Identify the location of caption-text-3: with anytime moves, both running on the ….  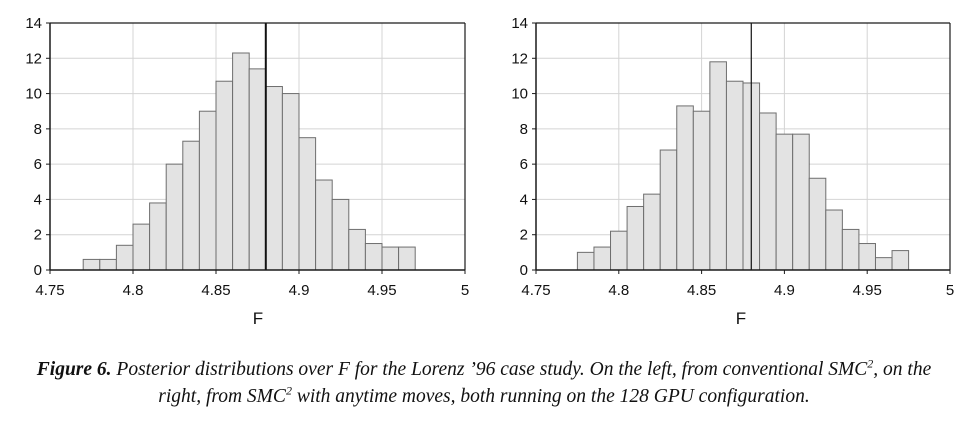
(550, 396).